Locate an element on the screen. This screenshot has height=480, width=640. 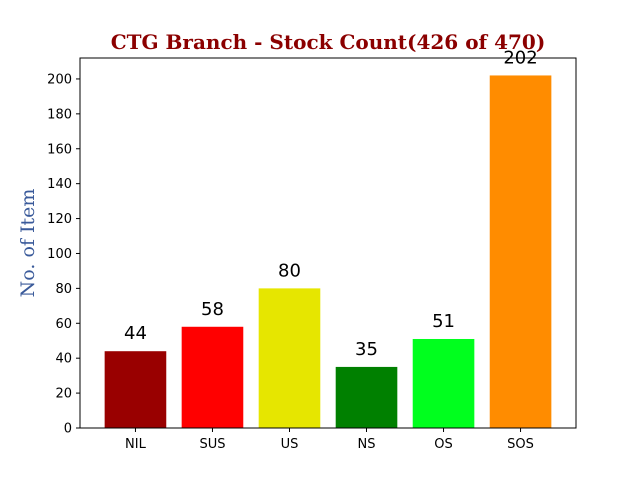
x-tick-label: OS is located at coordinates (443, 444).